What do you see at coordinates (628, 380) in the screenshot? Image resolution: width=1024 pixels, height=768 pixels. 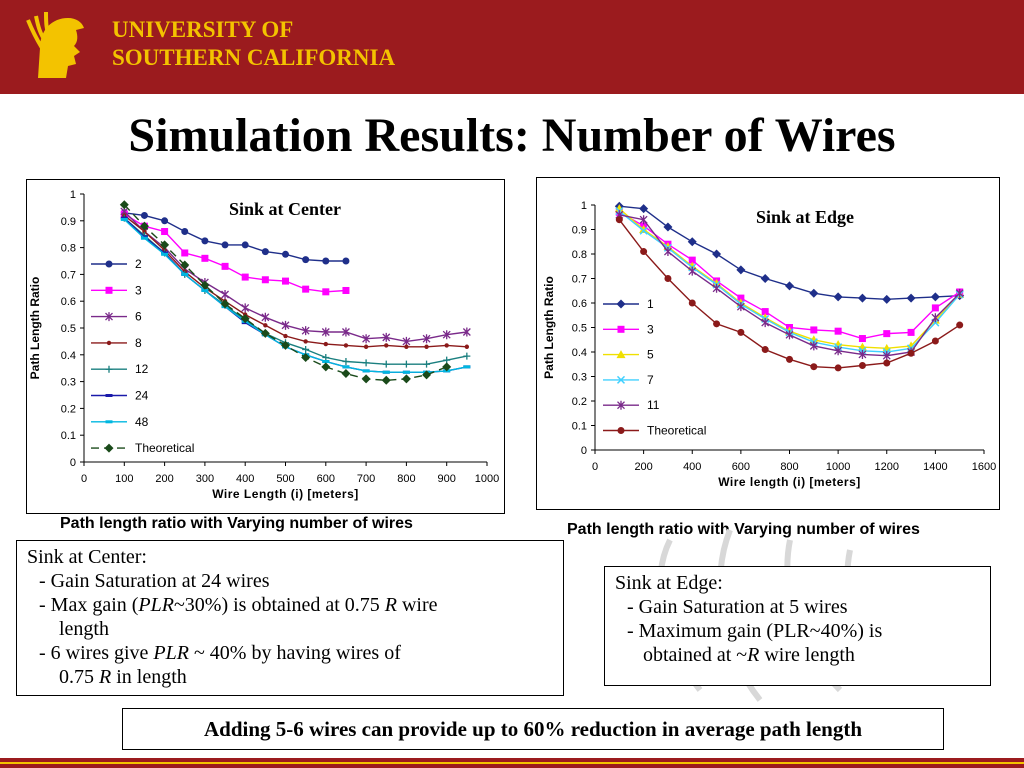 I see `legend-item-7: 7` at bounding box center [628, 380].